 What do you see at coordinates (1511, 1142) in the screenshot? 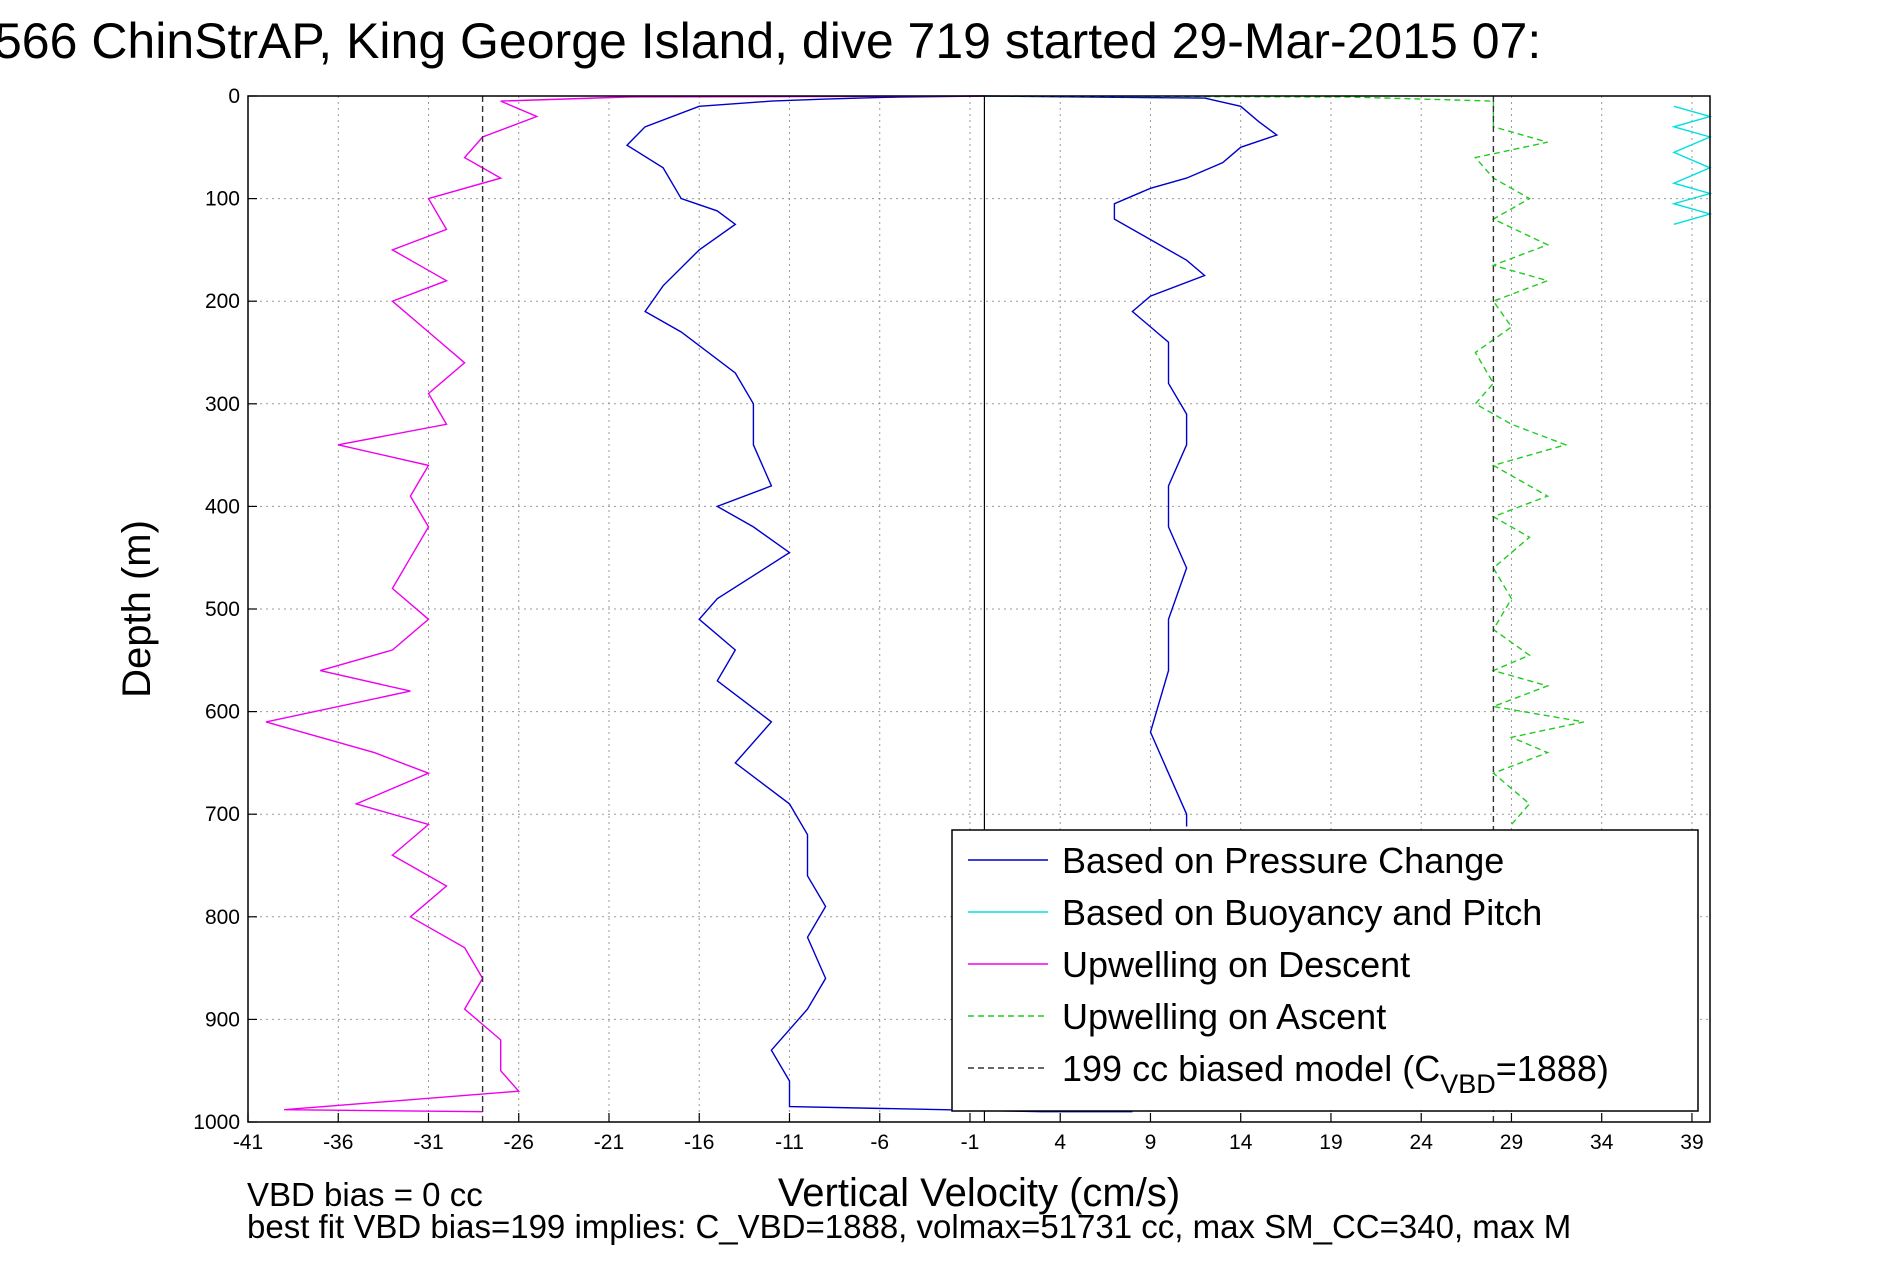
I see `x-tick-label: 29` at bounding box center [1511, 1142].